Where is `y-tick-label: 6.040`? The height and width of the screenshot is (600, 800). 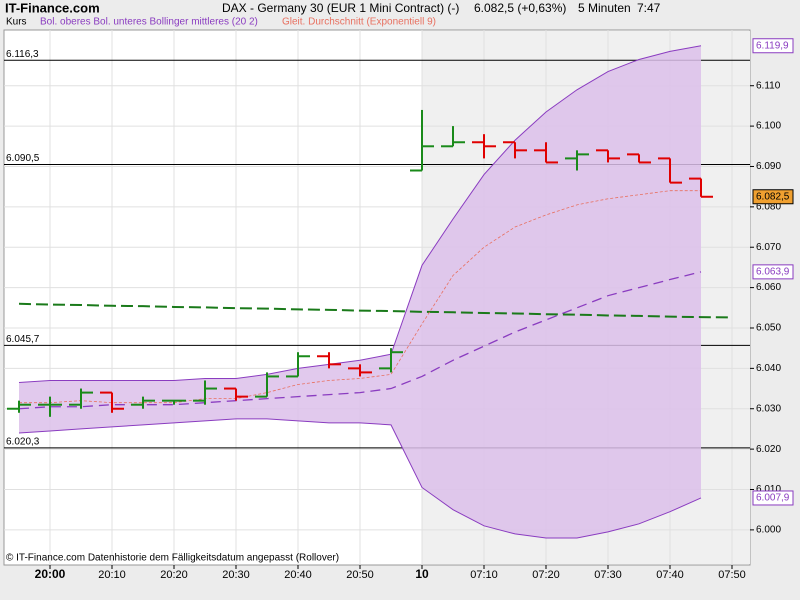
y-tick-label: 6.040 is located at coordinates (768, 368).